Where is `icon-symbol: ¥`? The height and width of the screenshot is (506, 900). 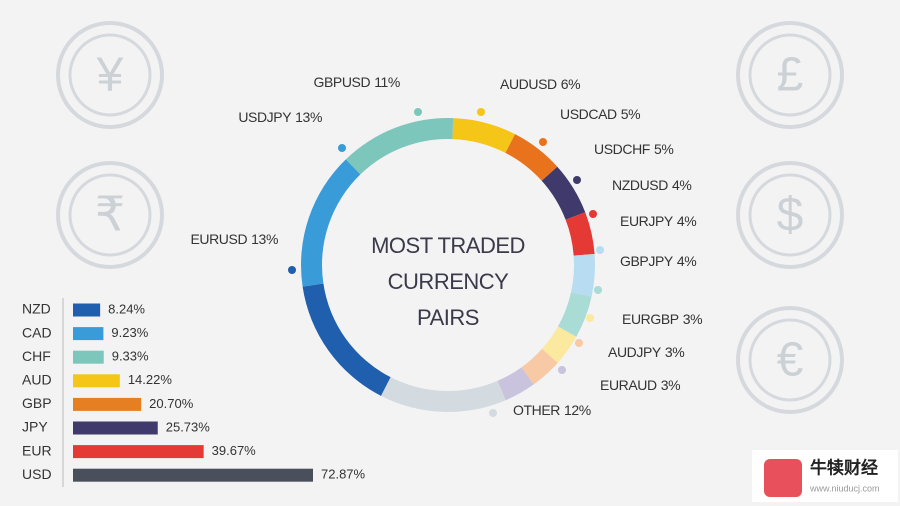 icon-symbol: ¥ is located at coordinates (110, 75).